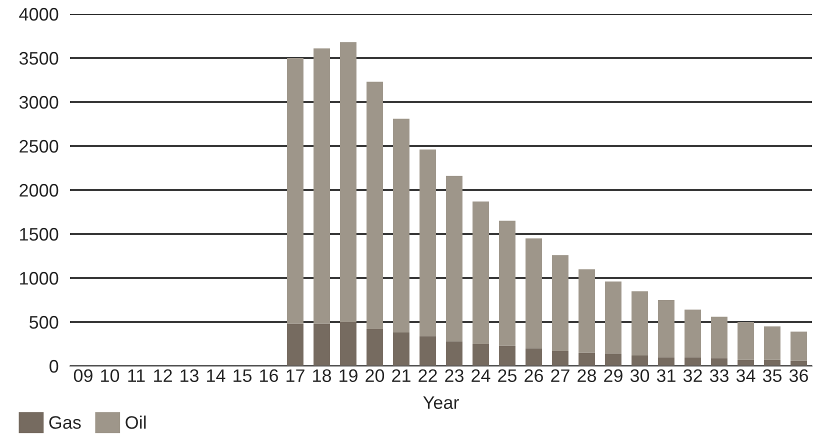 This screenshot has height=446, width=817. I want to click on x-tick-label: 22, so click(427, 375).